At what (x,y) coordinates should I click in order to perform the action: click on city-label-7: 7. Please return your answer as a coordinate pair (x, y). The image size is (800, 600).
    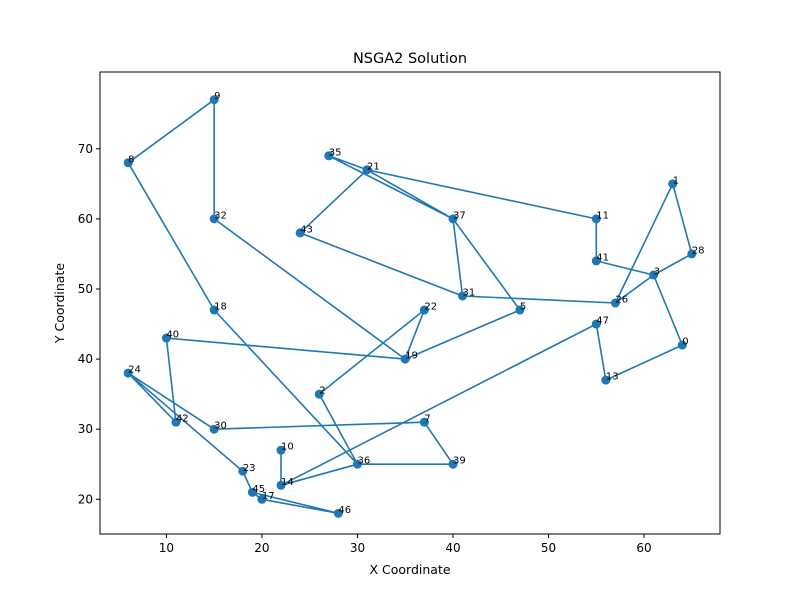
    Looking at the image, I should click on (427, 419).